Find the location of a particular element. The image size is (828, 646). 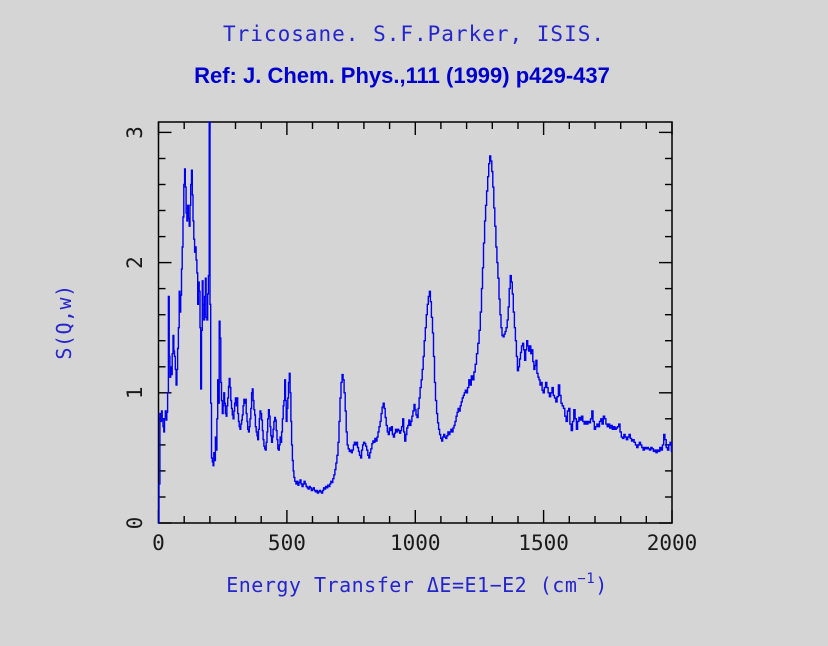

y-tick-label: 0 is located at coordinates (135, 523).